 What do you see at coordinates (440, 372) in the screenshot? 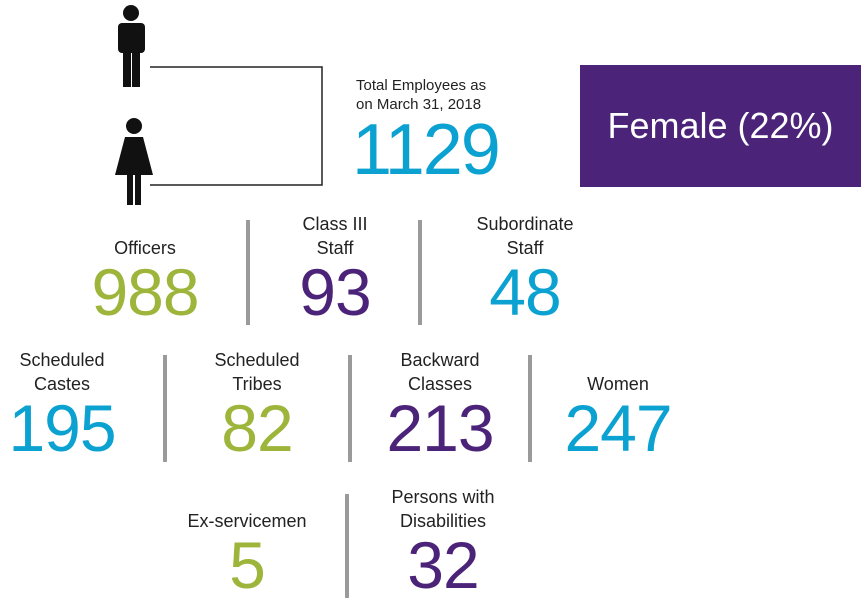
I see `stat-label: Backward Classes` at bounding box center [440, 372].